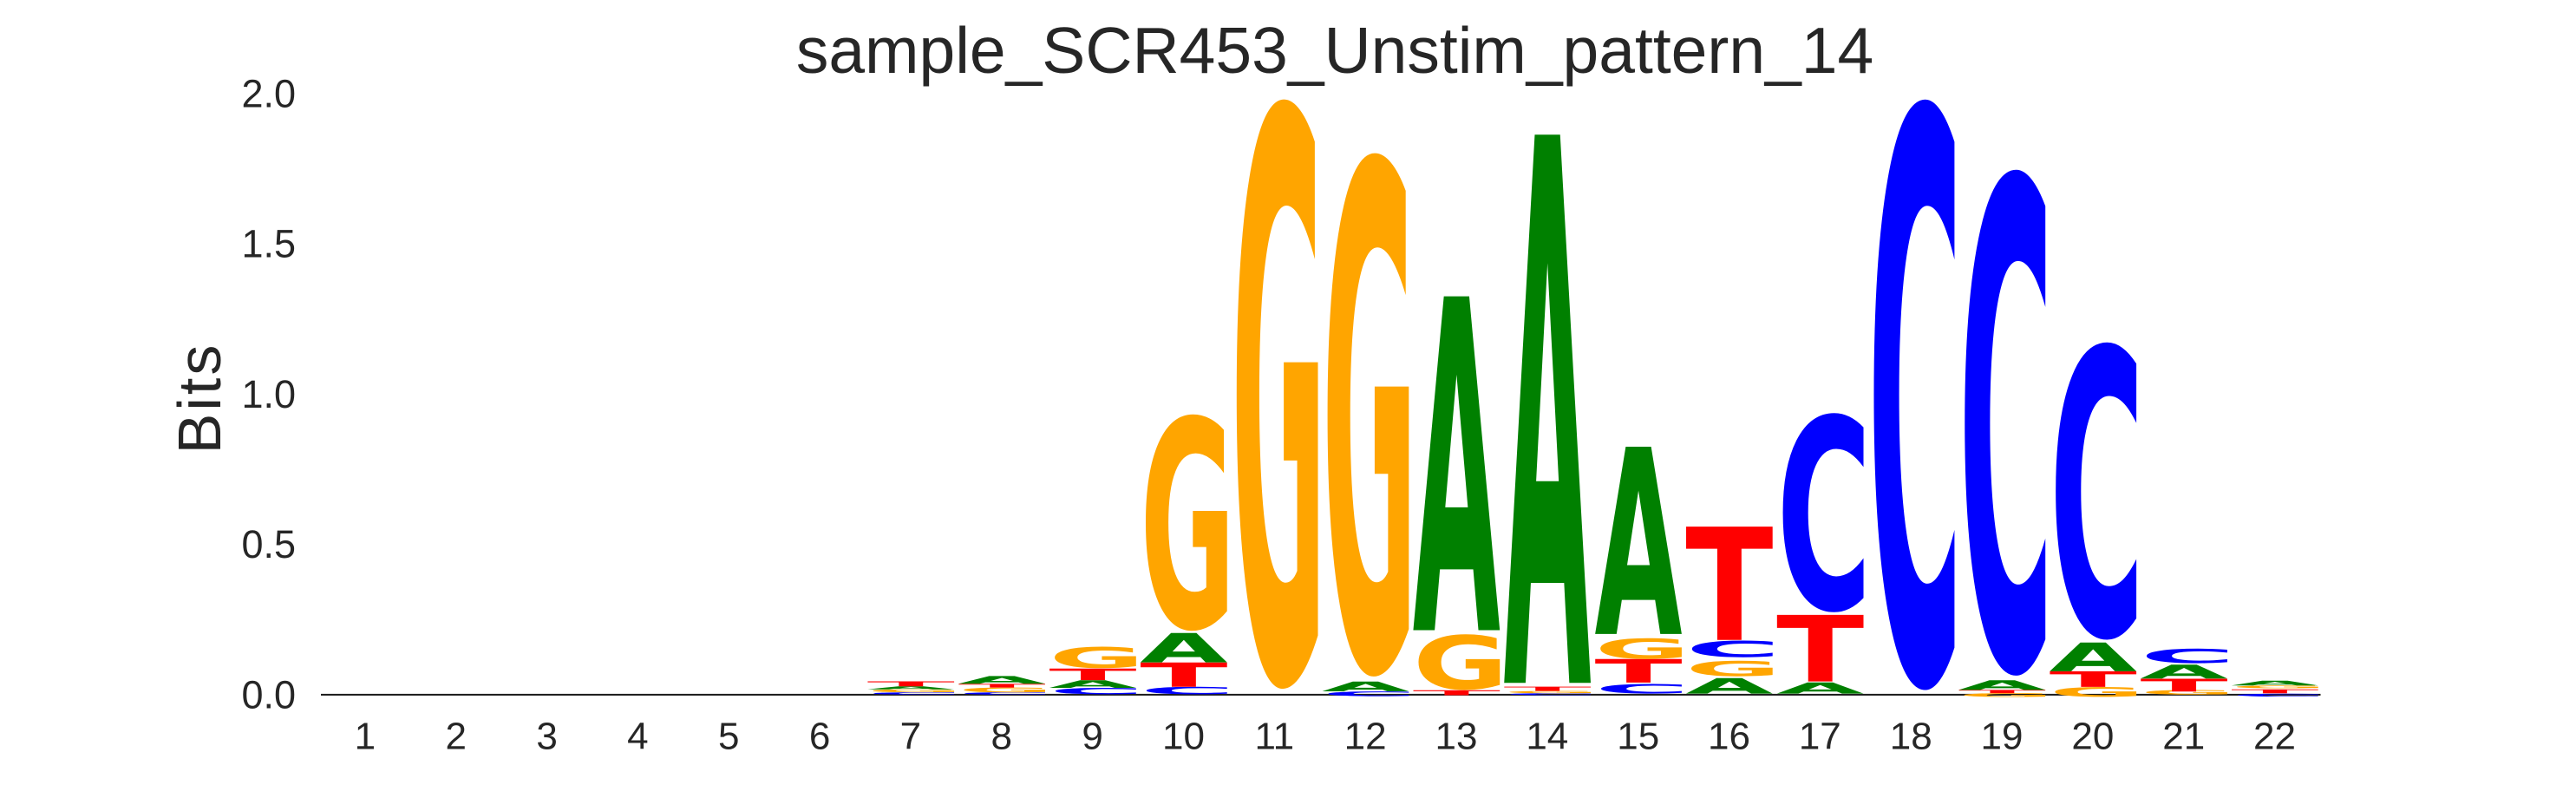  I want to click on svg-text: 13, so click(1456, 737).